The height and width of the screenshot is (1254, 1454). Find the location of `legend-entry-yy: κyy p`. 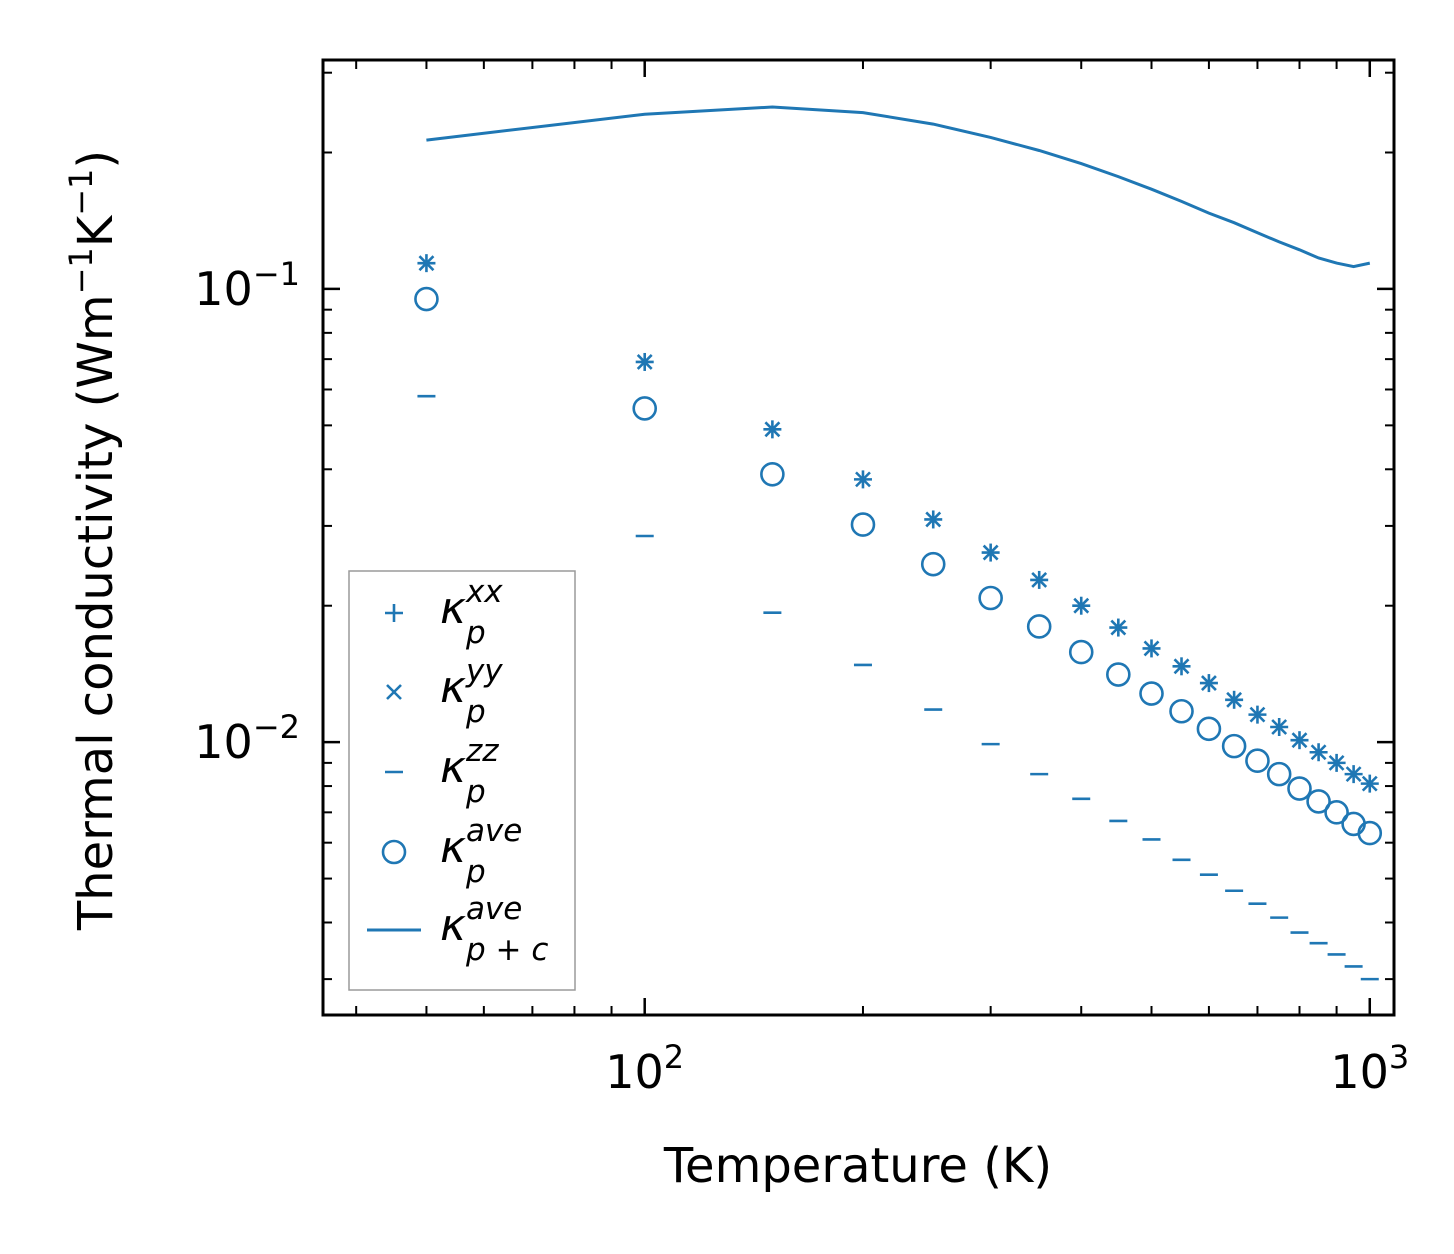

legend-entry-yy: κyy p is located at coordinates (444, 691).